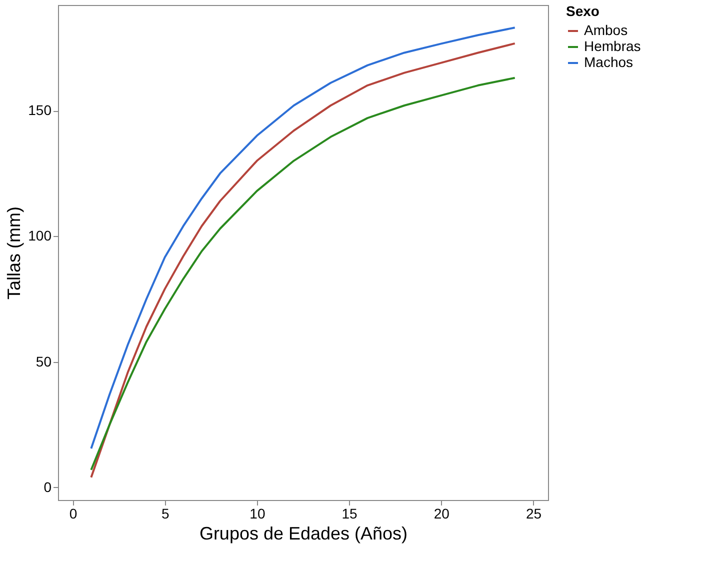 The height and width of the screenshot is (574, 712). What do you see at coordinates (350, 514) in the screenshot?
I see `x-tick-label: 15` at bounding box center [350, 514].